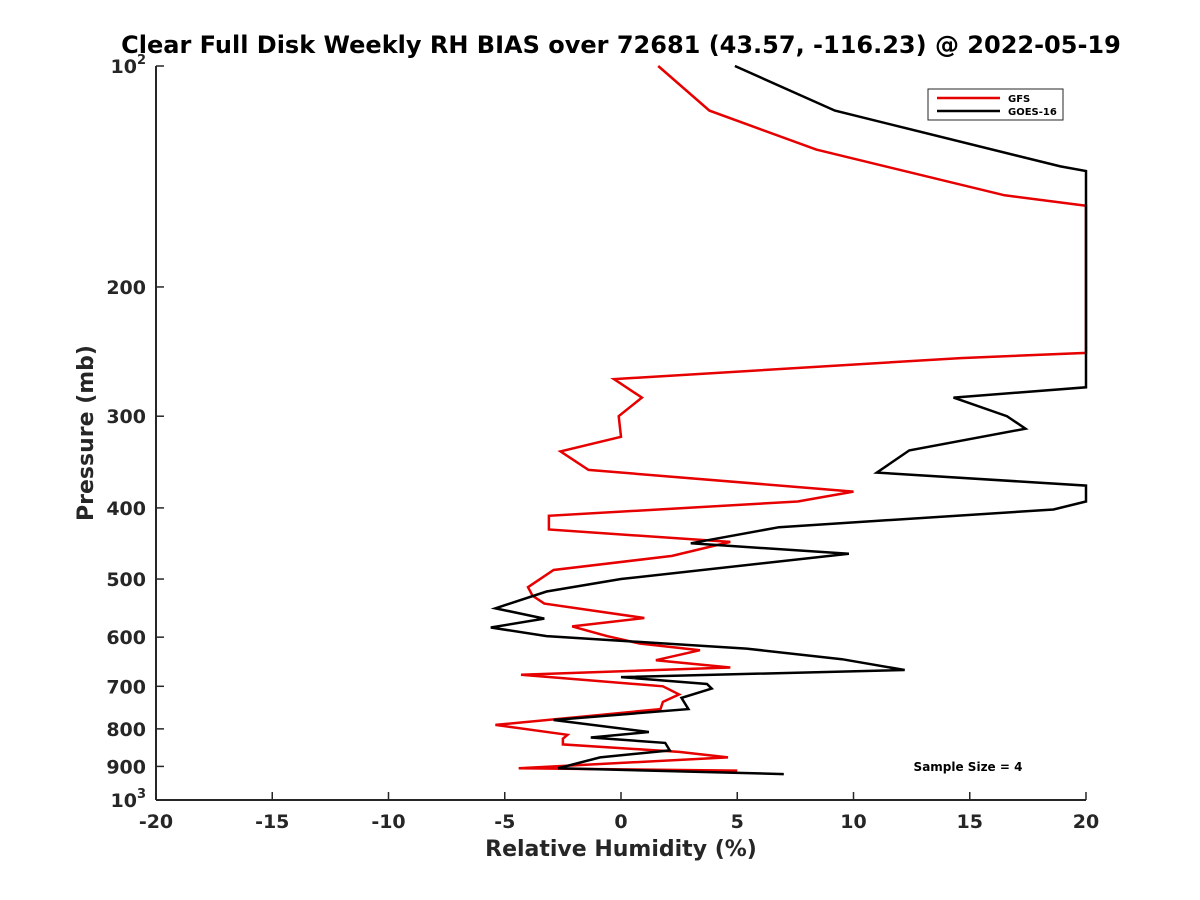  What do you see at coordinates (126, 638) in the screenshot?
I see `y-tick-label: 600` at bounding box center [126, 638].